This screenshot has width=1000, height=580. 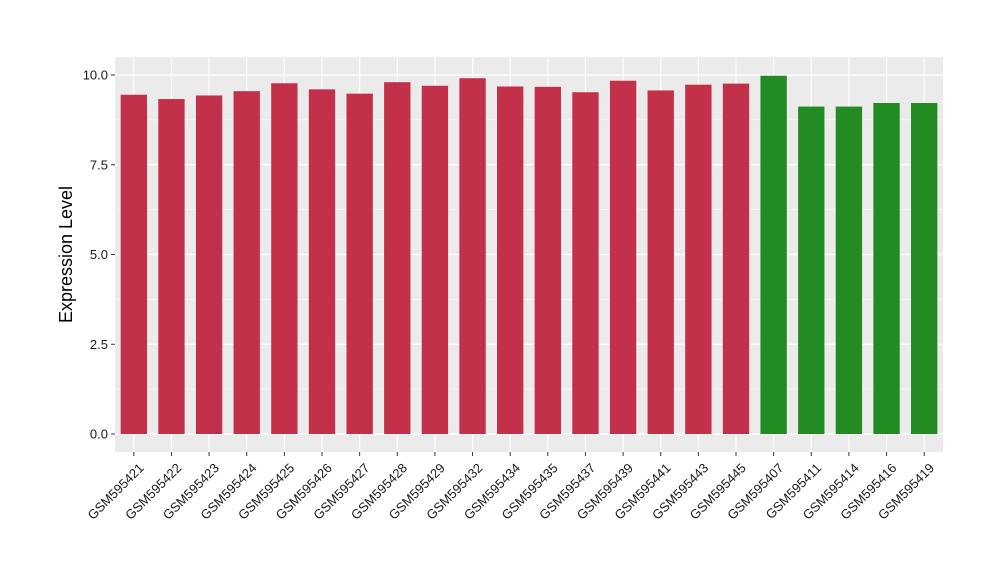 What do you see at coordinates (99, 344) in the screenshot?
I see `y-tick-label: 2.5` at bounding box center [99, 344].